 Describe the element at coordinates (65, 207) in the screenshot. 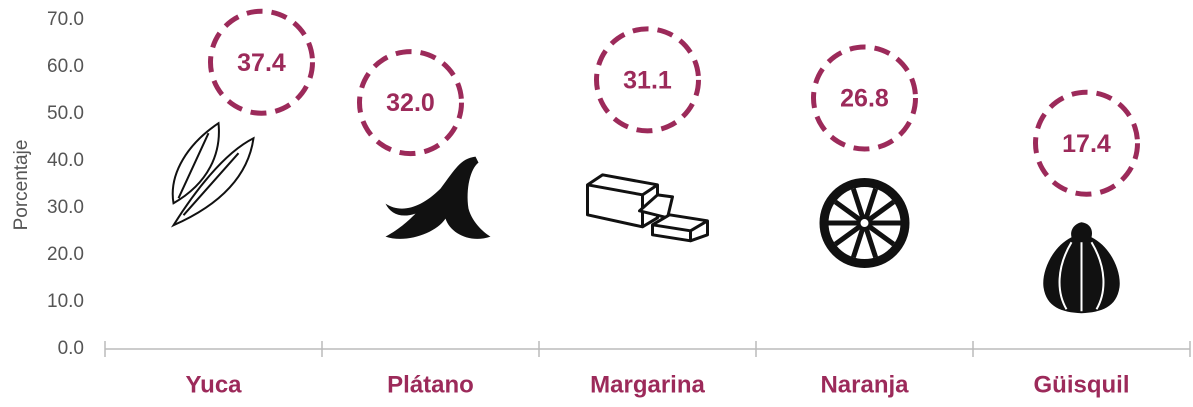

I see `y-tick-label: 30.0` at that location.